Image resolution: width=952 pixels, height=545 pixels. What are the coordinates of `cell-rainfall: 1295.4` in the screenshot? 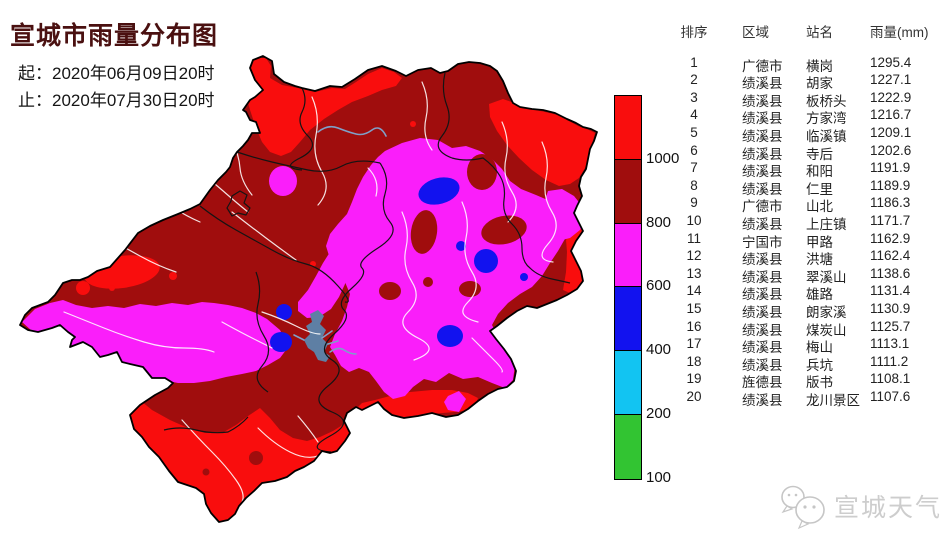 It's located at (891, 62).